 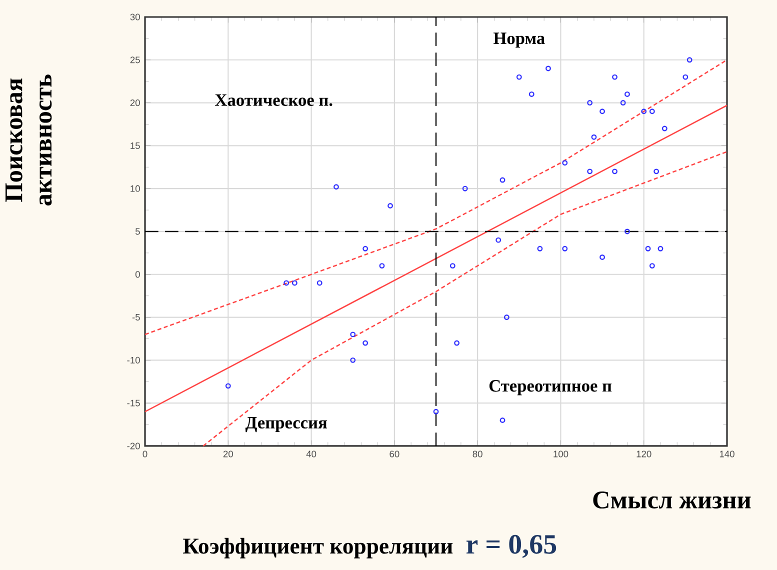 I want to click on y-tick-label: -20, so click(x=133, y=446).